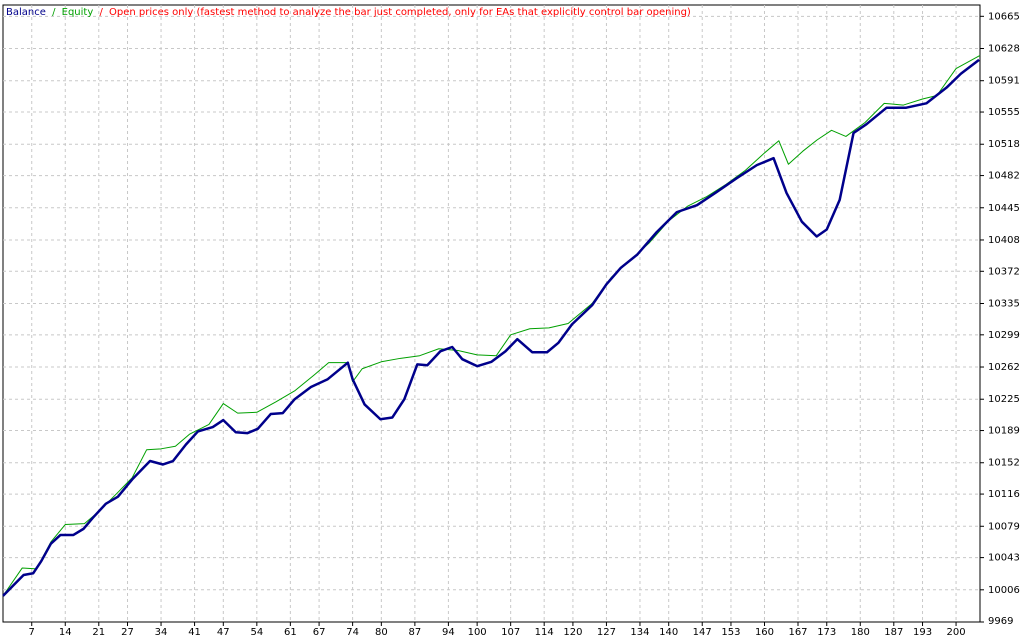  What do you see at coordinates (290, 632) in the screenshot?
I see `x-tick-label: 61` at bounding box center [290, 632].